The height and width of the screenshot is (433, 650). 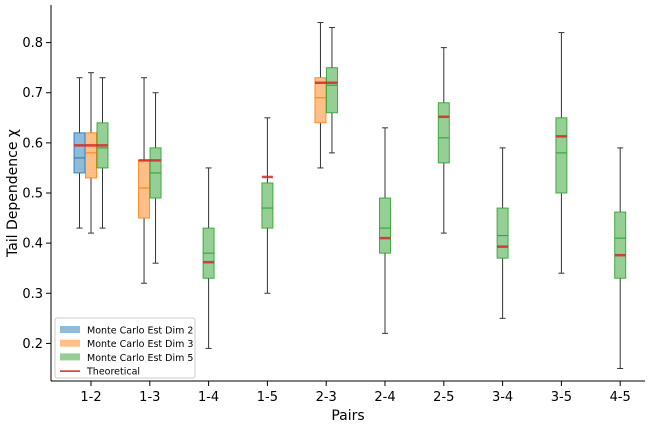 I want to click on y-axis-title: Tail Dependence χ, so click(x=13, y=193).